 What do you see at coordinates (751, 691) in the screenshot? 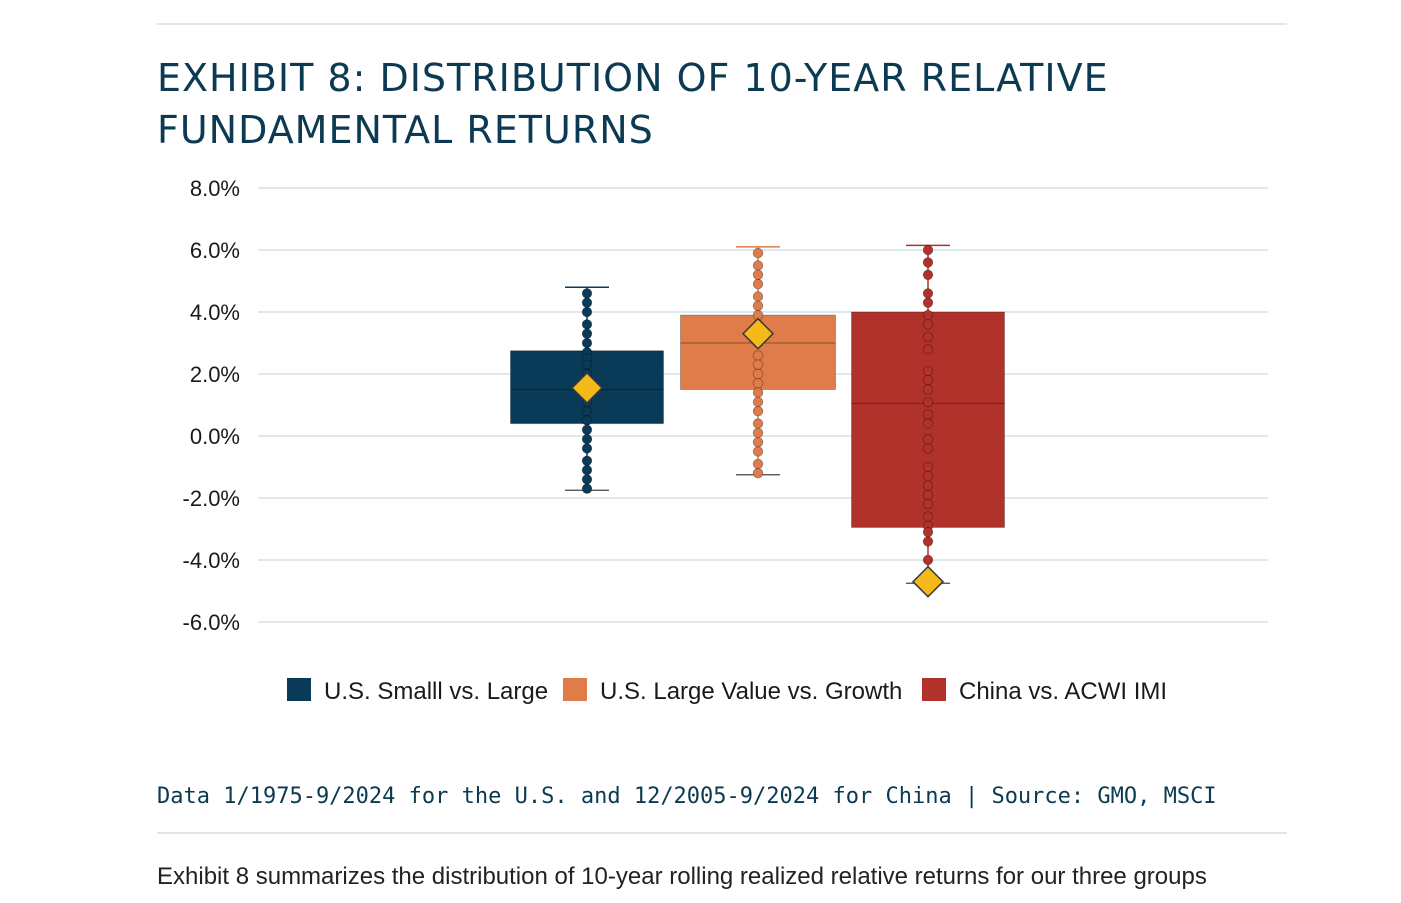
I see `legend-label: U.S. Large Value vs. Growth` at bounding box center [751, 691].